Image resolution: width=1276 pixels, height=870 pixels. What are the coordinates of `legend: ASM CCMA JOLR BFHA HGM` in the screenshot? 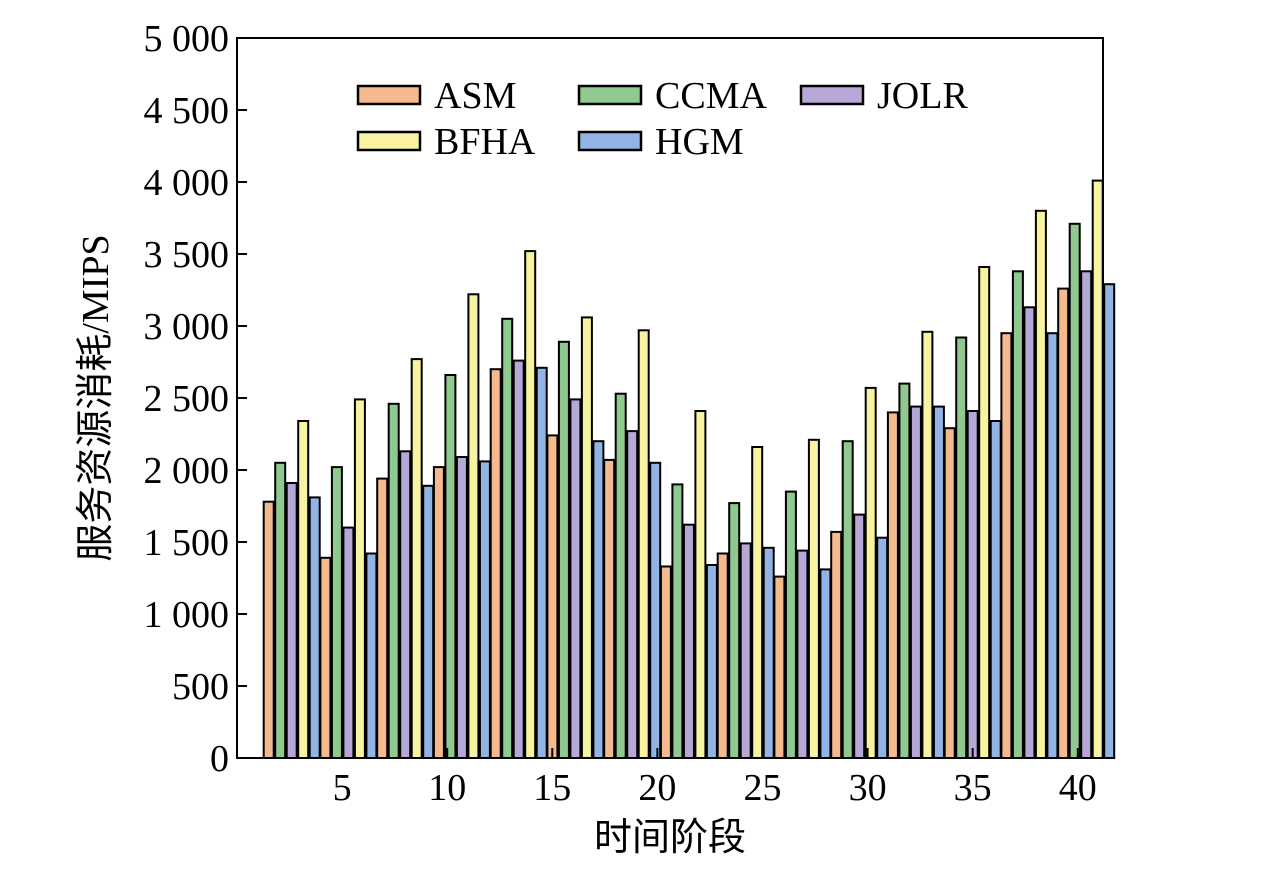 It's located at (662, 119).